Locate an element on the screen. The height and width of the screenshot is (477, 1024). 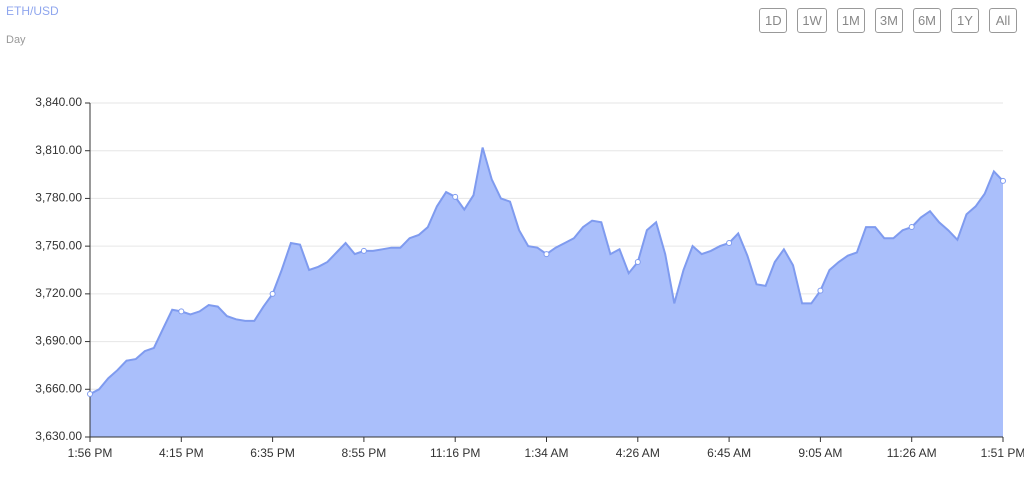
y-tick-label: 3,630.00 is located at coordinates (58, 436).